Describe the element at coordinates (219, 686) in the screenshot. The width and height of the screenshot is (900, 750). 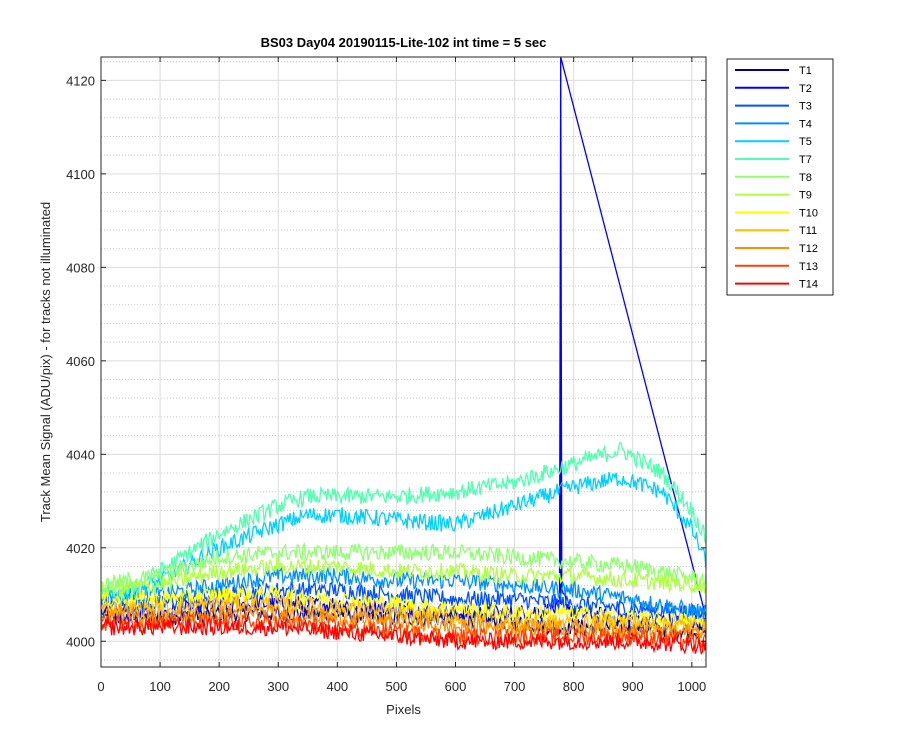
I see `x-tick-label: 200` at that location.